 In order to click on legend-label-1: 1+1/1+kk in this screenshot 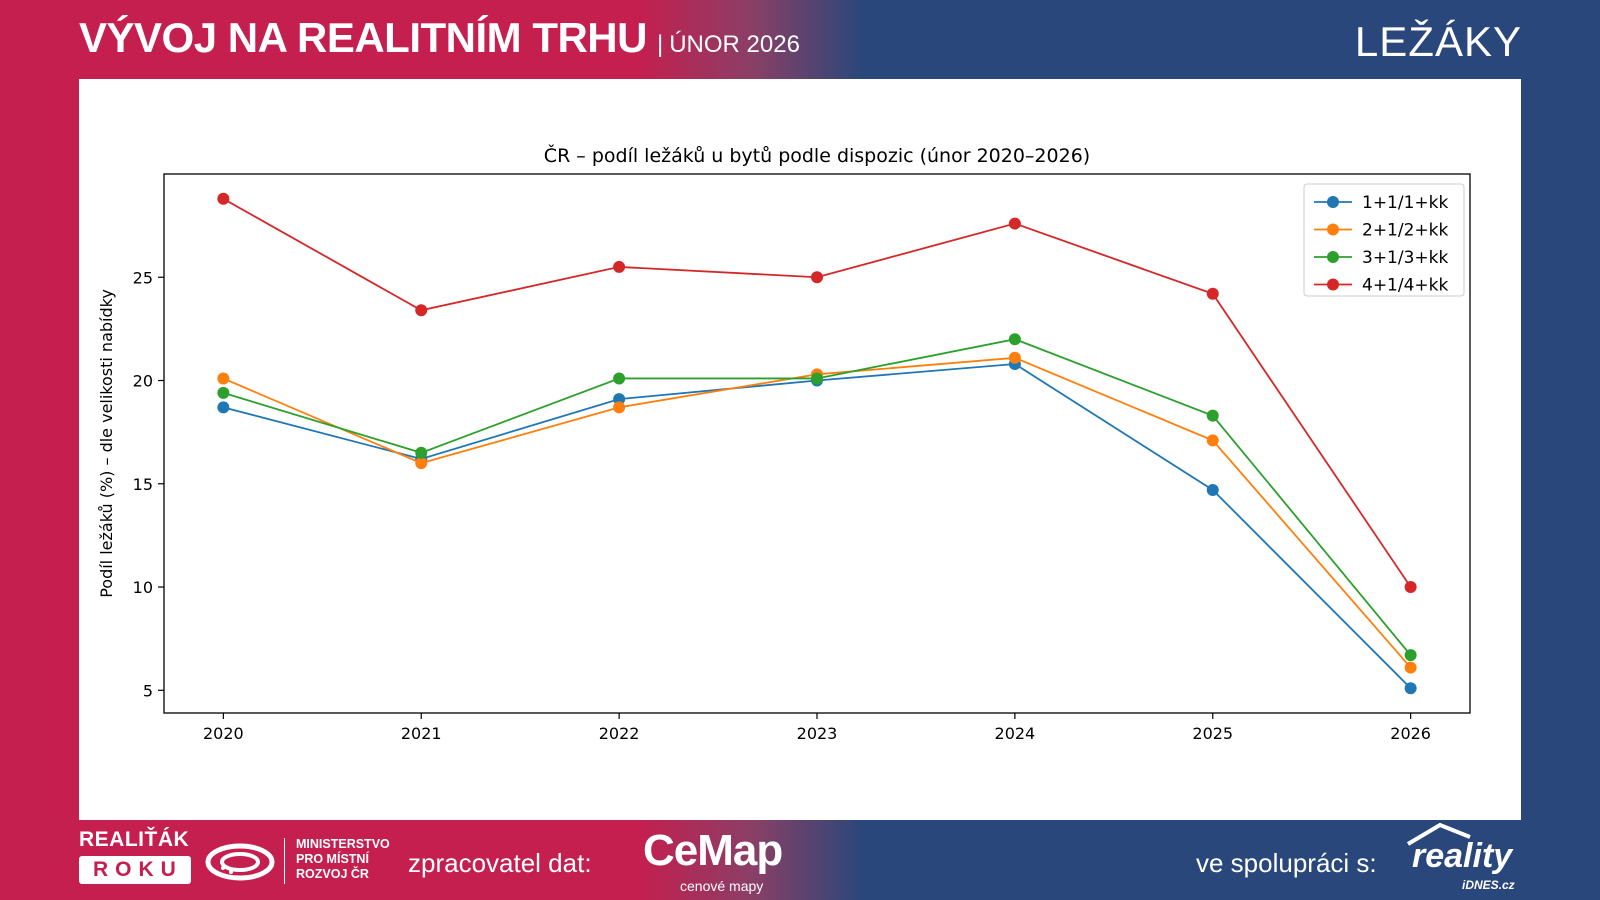, I will do `click(1405, 203)`.